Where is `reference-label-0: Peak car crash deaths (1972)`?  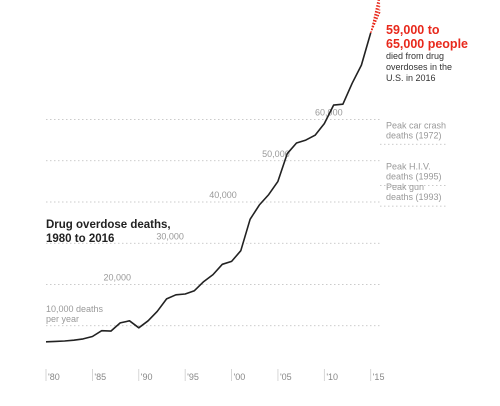 reference-label-0: Peak car crash deaths (1972) is located at coordinates (416, 130).